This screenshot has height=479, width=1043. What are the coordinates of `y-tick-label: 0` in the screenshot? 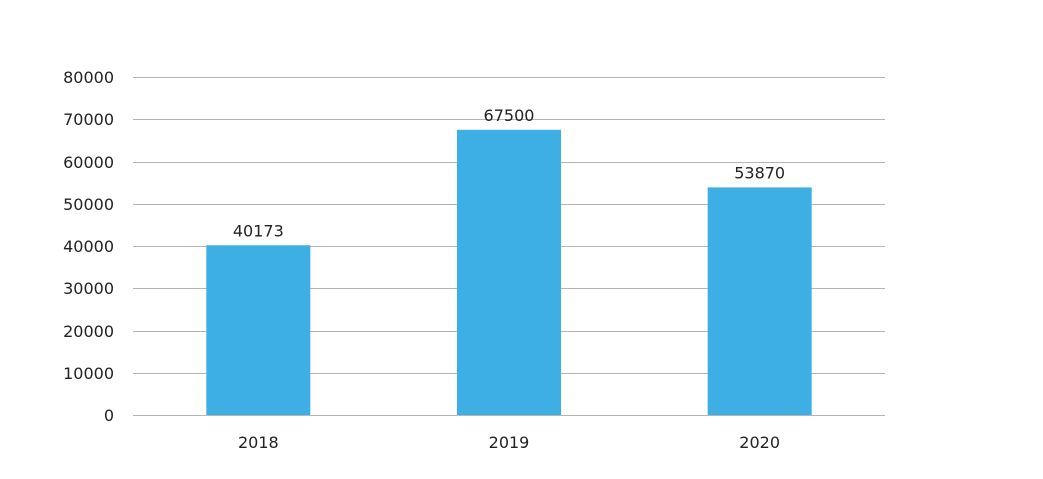 It's located at (109, 415).